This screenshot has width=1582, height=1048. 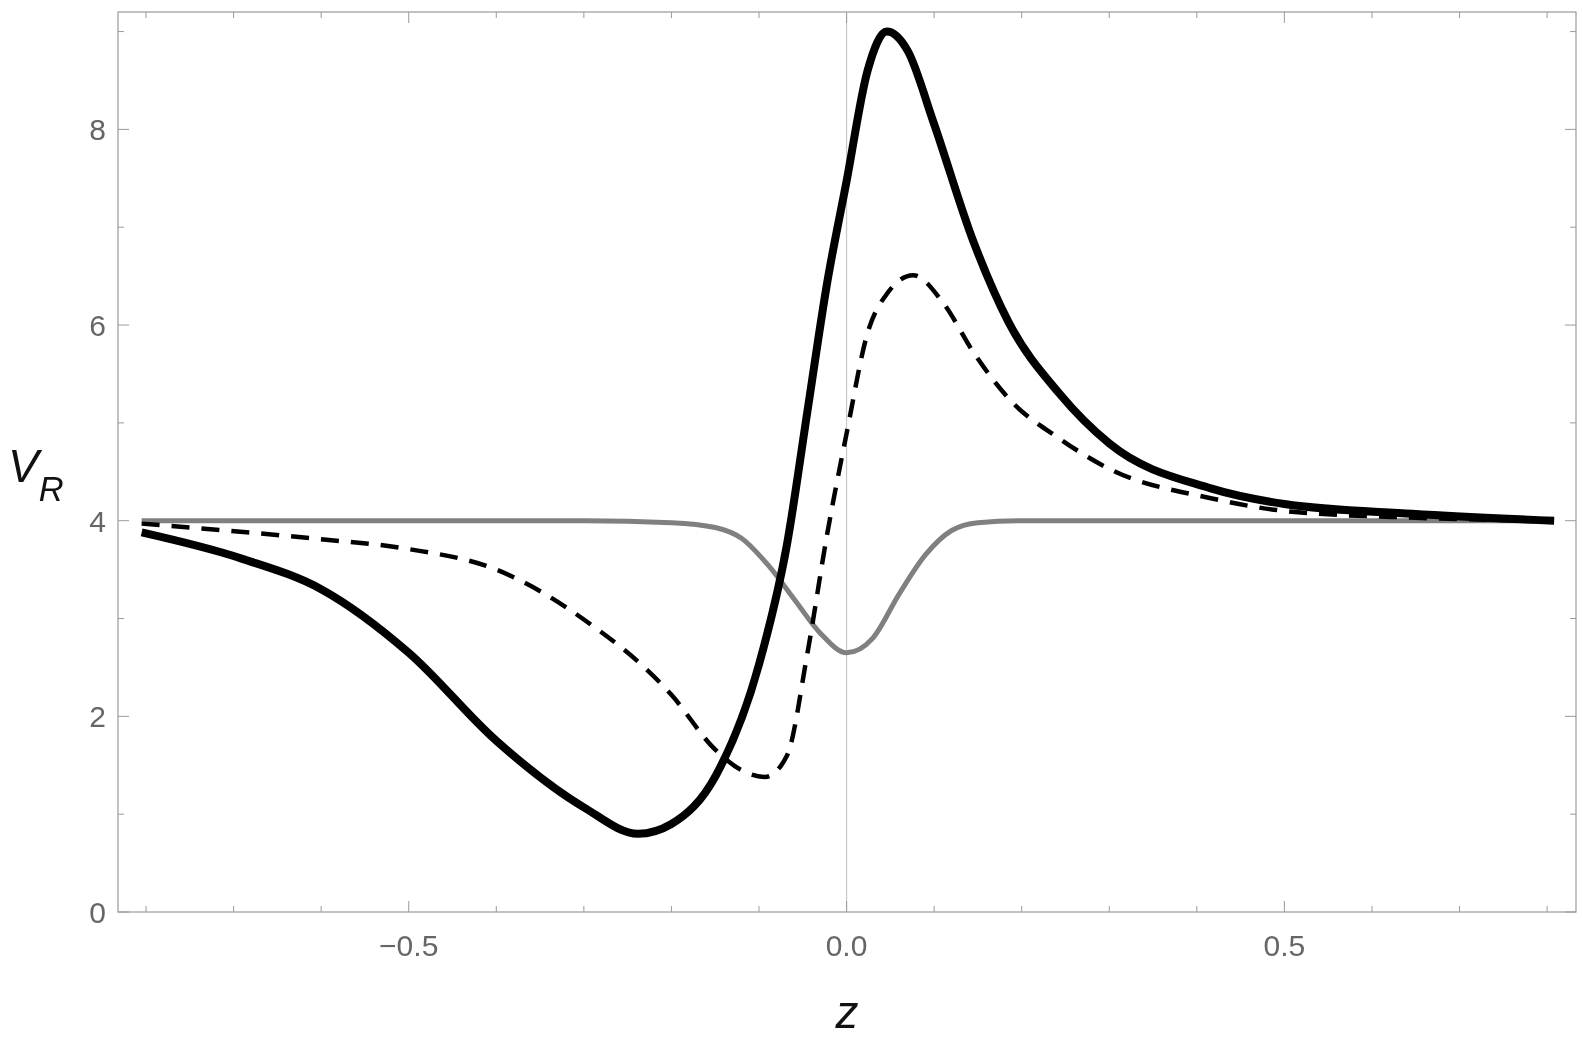 I want to click on x-tick-label: 0.0, so click(x=846, y=945).